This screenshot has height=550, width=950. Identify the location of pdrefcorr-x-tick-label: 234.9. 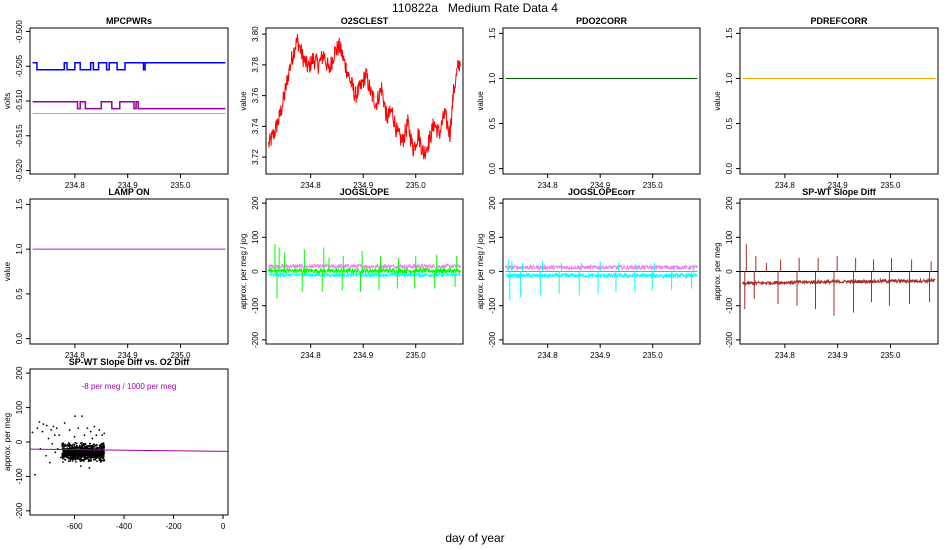
(838, 185).